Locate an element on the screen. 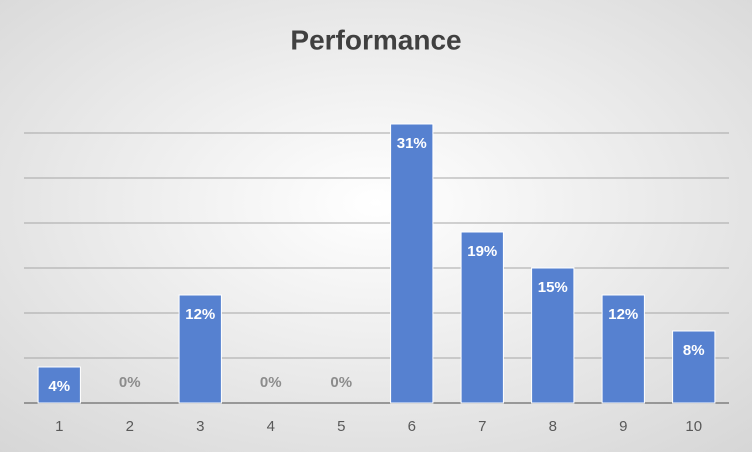 The image size is (752, 452). value-label: 8% is located at coordinates (694, 350).